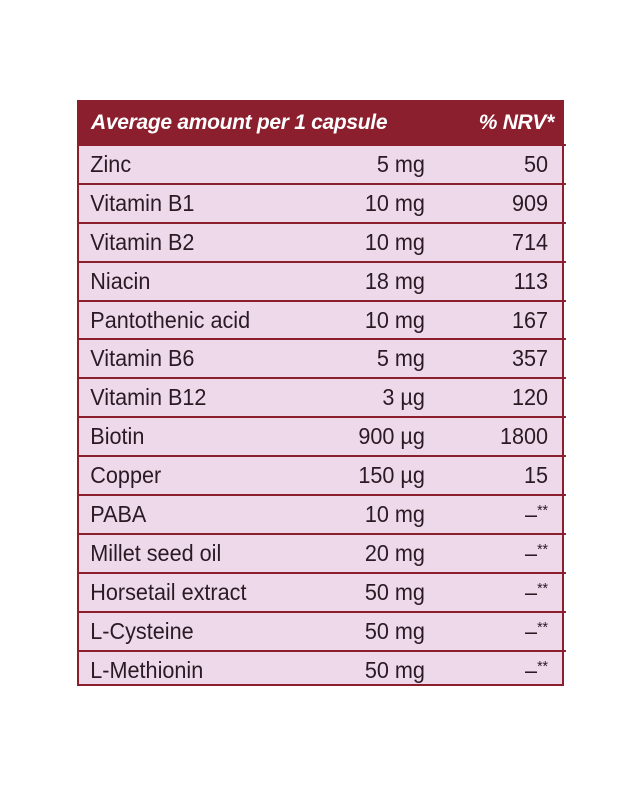 This screenshot has width=640, height=800. I want to click on nutrient-name: L-Methionin, so click(147, 669).